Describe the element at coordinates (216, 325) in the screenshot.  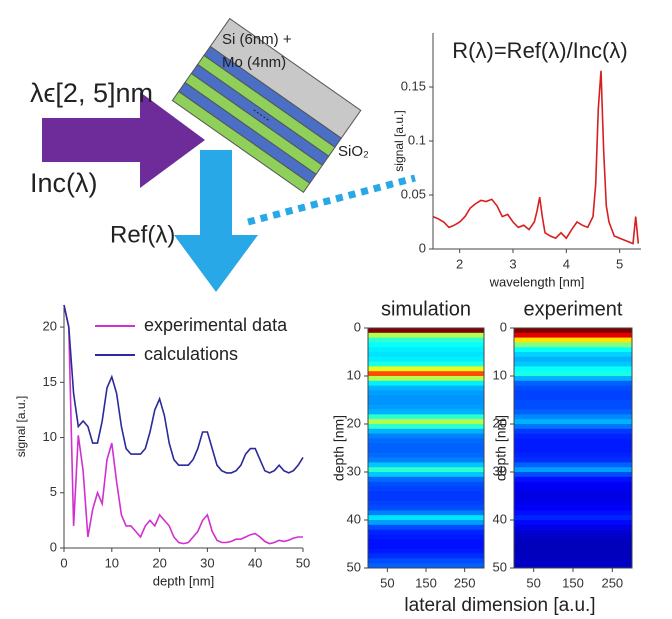
I see `legend-label: experimental data` at that location.